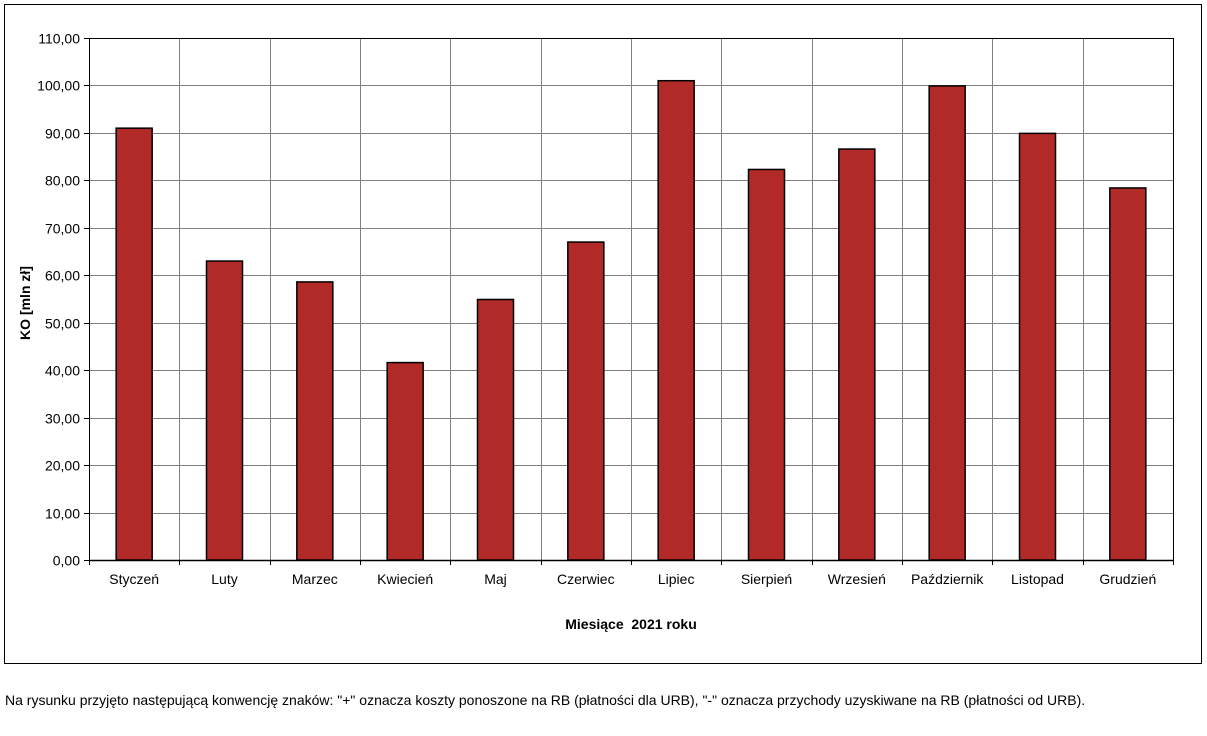 The image size is (1207, 736). Describe the element at coordinates (62, 276) in the screenshot. I see `y-tick-label: 60,00` at that location.